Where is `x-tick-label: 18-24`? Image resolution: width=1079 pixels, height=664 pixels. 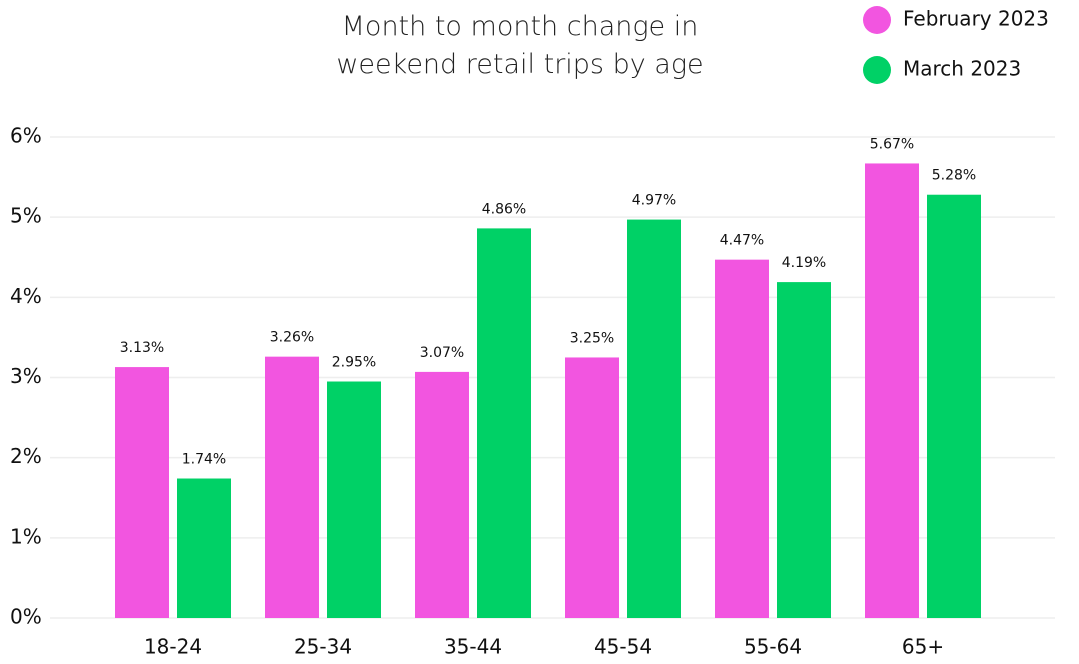
x-tick-label: 18-24 is located at coordinates (173, 647).